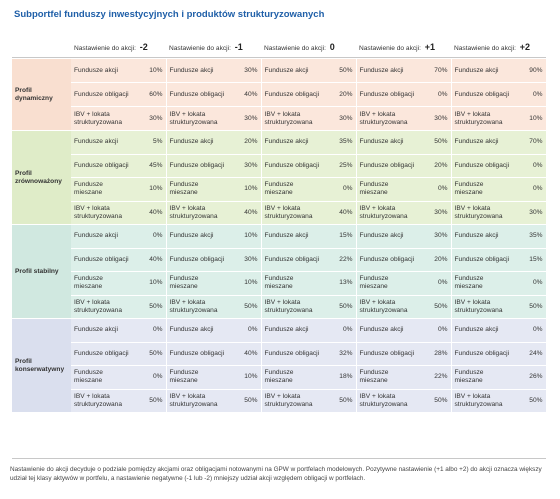 This screenshot has height=499, width=560. What do you see at coordinates (143, 47) in the screenshot?
I see `header-level-value: -2` at bounding box center [143, 47].